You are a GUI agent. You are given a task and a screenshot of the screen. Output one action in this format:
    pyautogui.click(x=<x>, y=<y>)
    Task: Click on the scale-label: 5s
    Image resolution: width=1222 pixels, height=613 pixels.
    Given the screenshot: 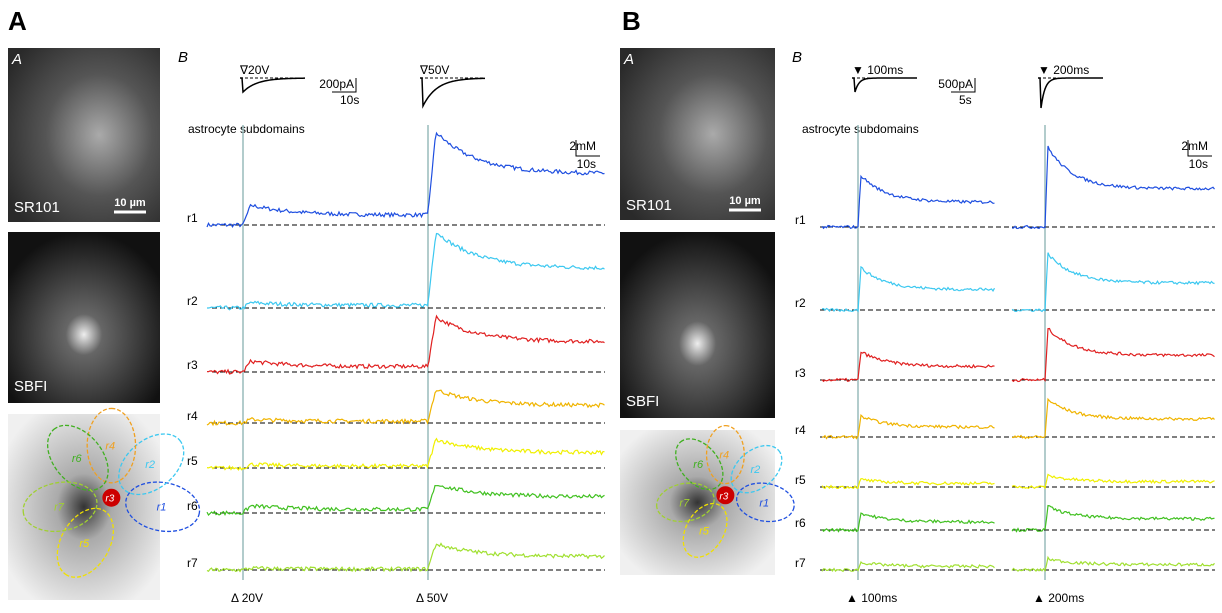 What is the action you would take?
    pyautogui.click(x=965, y=100)
    